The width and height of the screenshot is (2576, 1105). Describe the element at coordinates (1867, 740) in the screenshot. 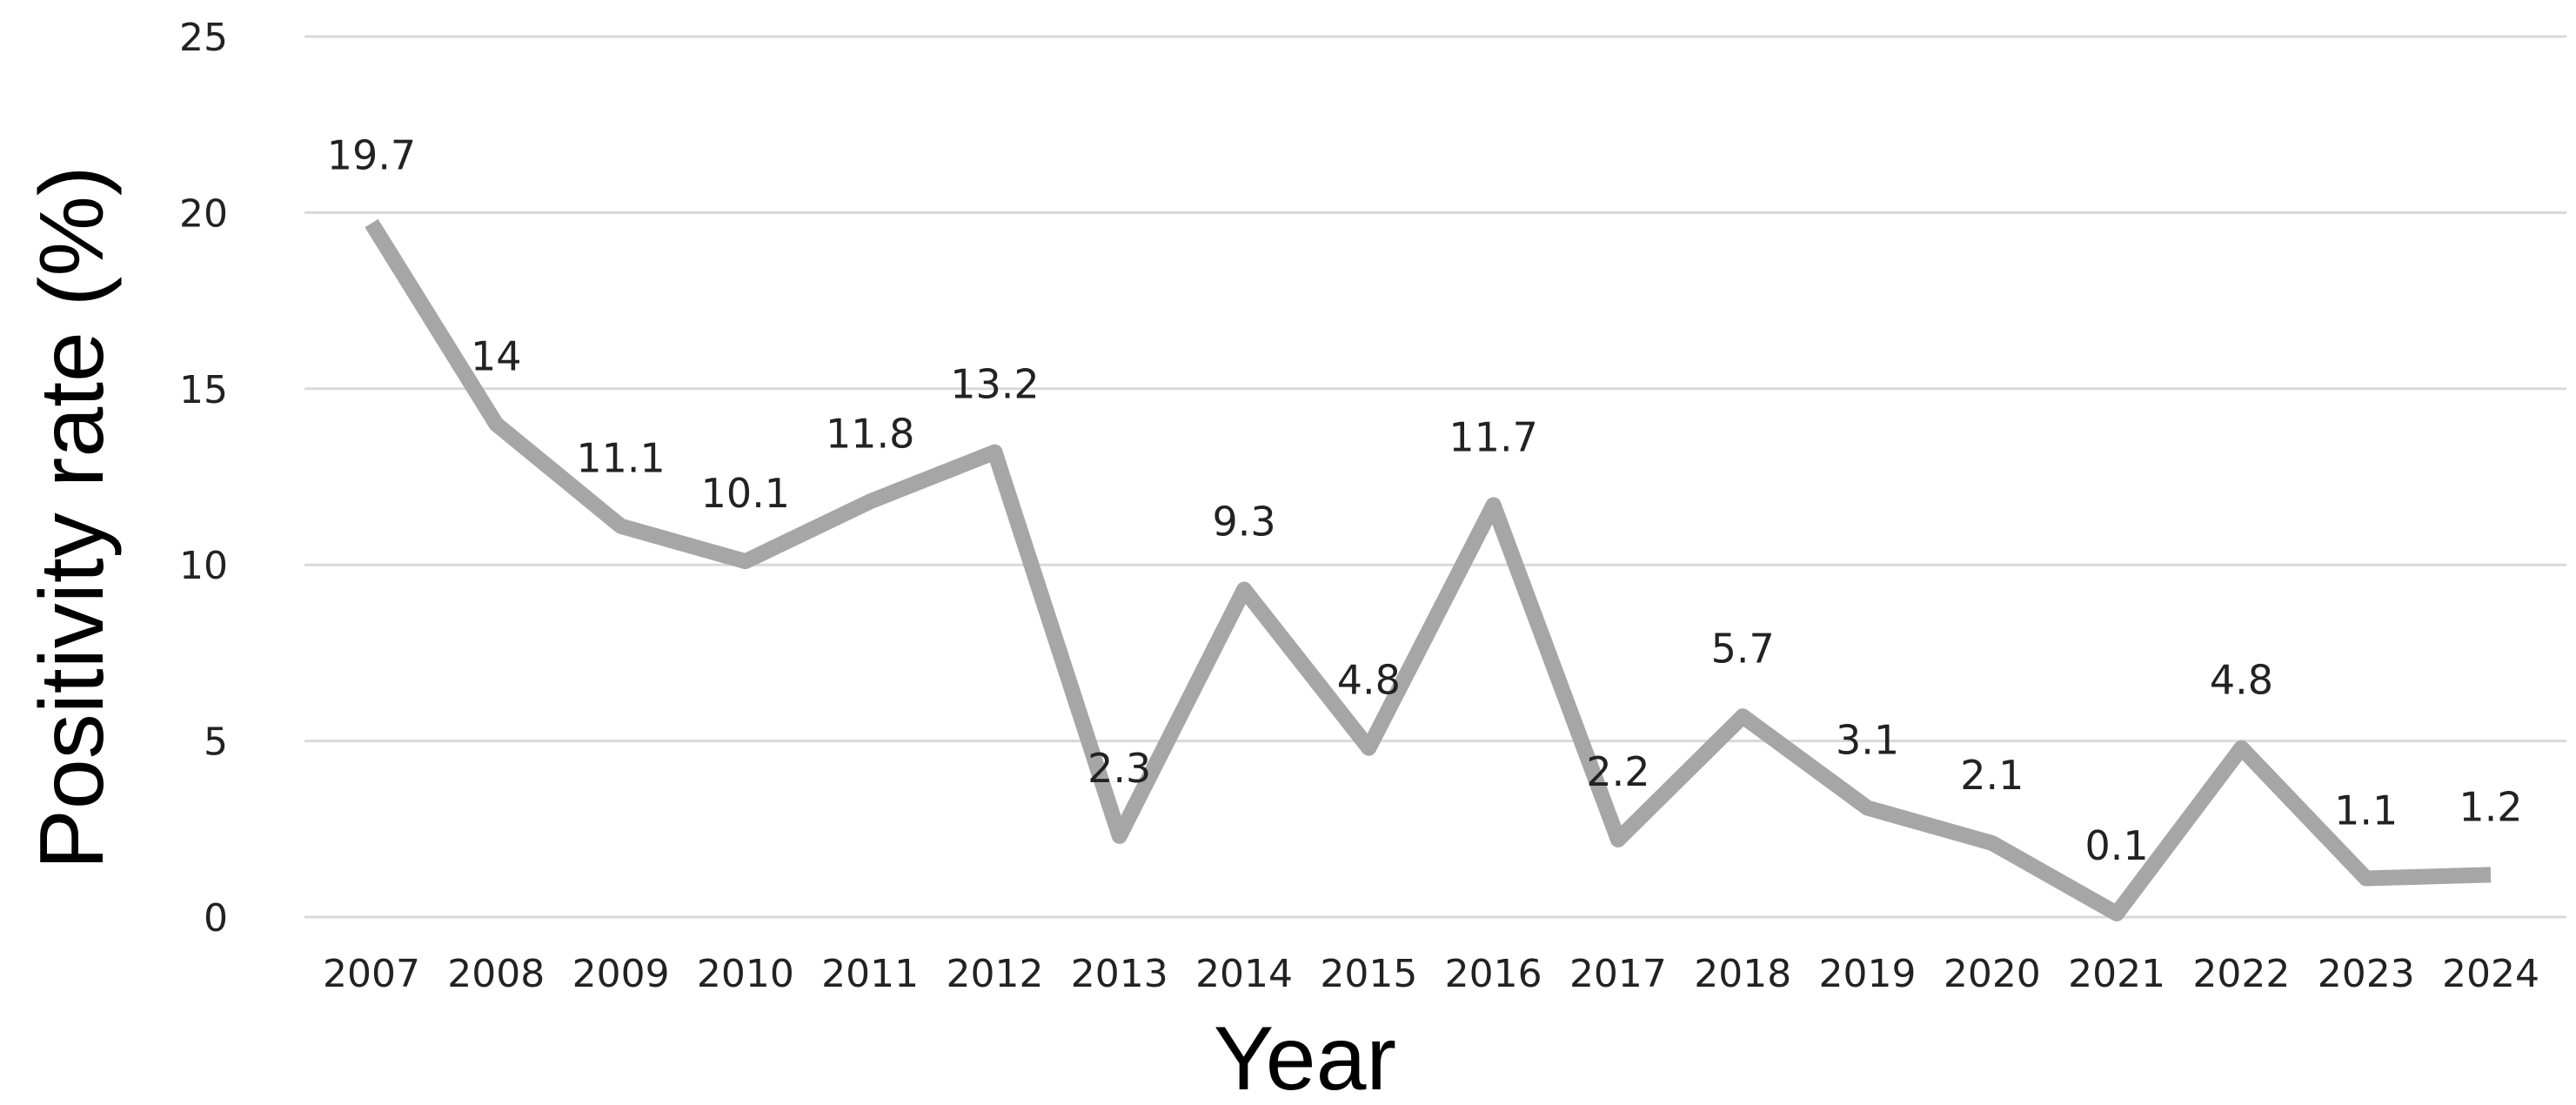

I see `data-label: 3.1` at that location.